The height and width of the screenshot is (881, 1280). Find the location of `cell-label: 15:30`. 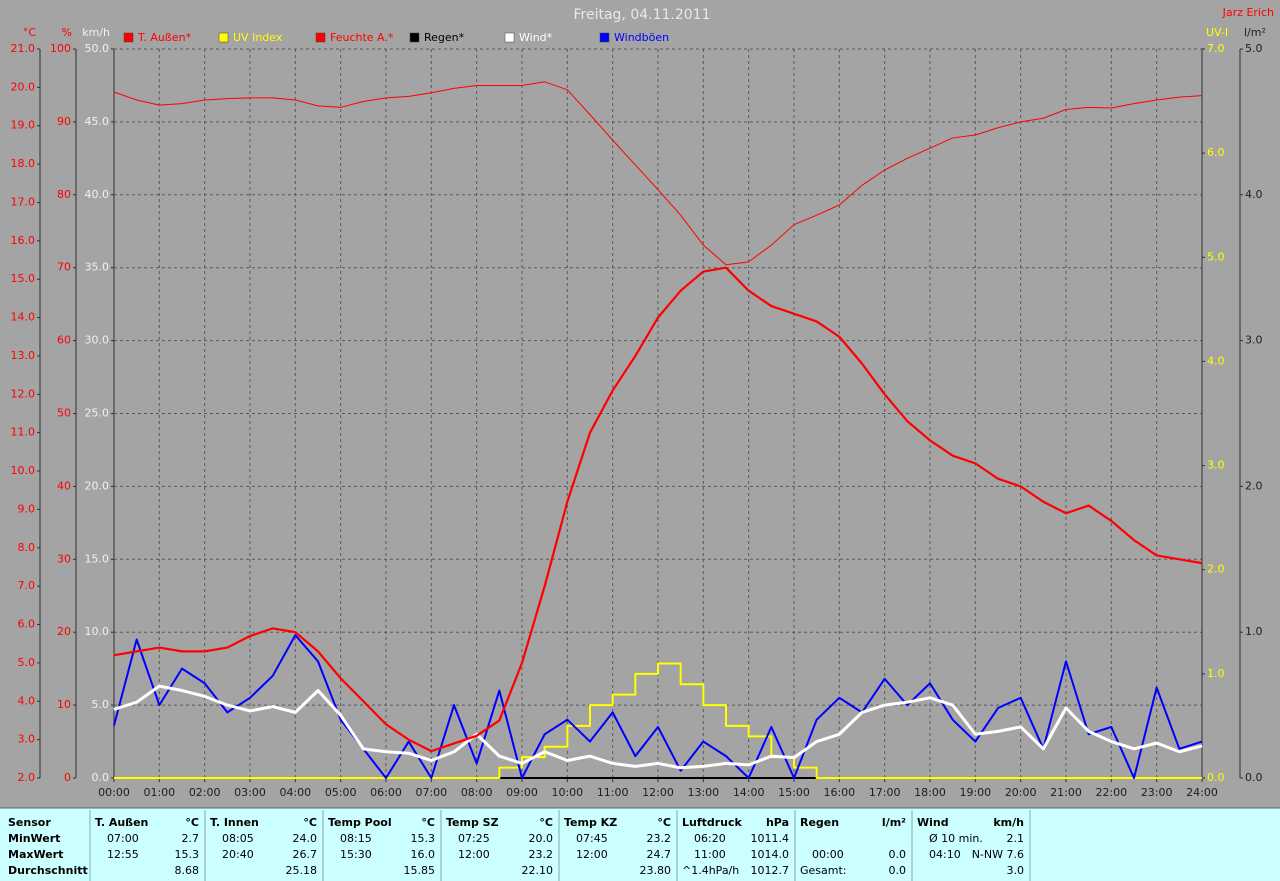

cell-label: 15:30 is located at coordinates (356, 854).